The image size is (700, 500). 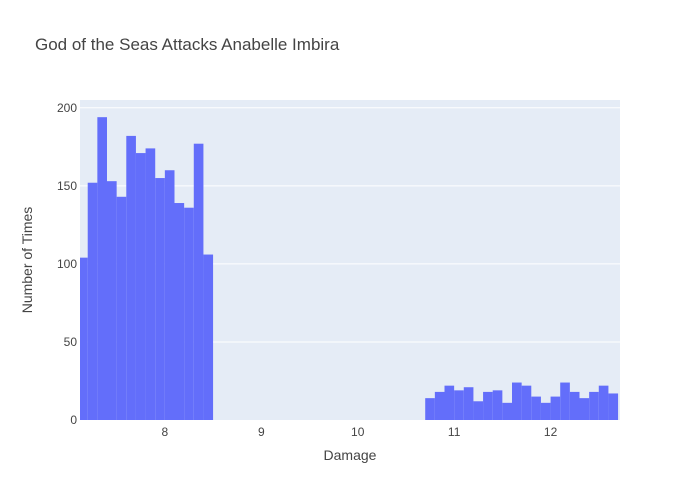 What do you see at coordinates (71, 342) in the screenshot?
I see `y-tick-label: 50` at bounding box center [71, 342].